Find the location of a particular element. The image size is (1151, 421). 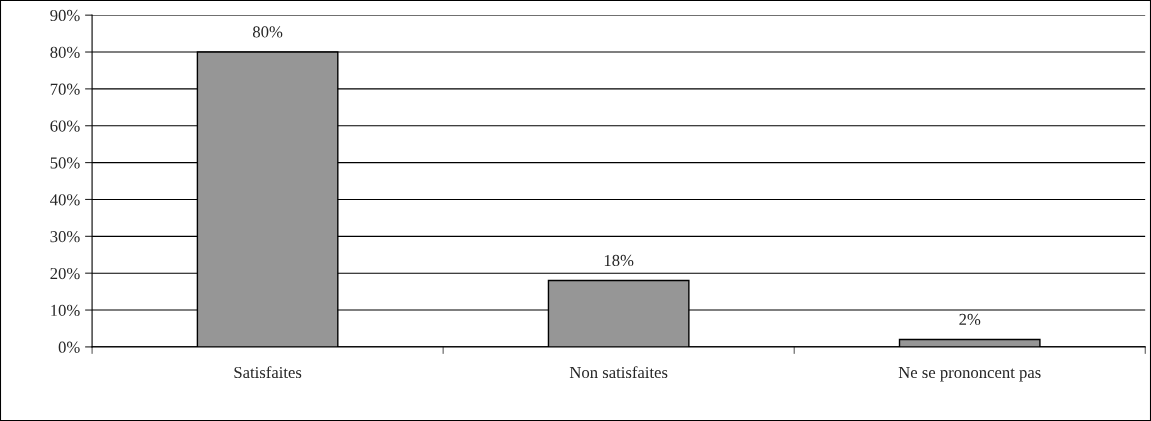

y-tick-label: 80% is located at coordinates (65, 52).